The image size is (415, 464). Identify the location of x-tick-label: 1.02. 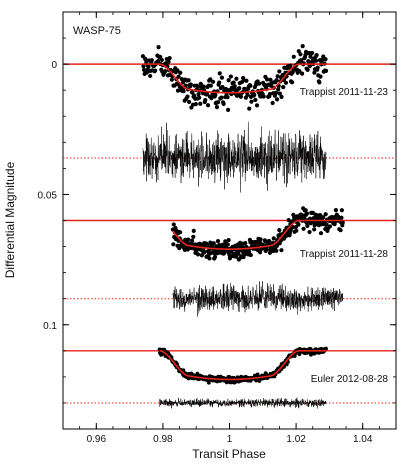
(296, 439).